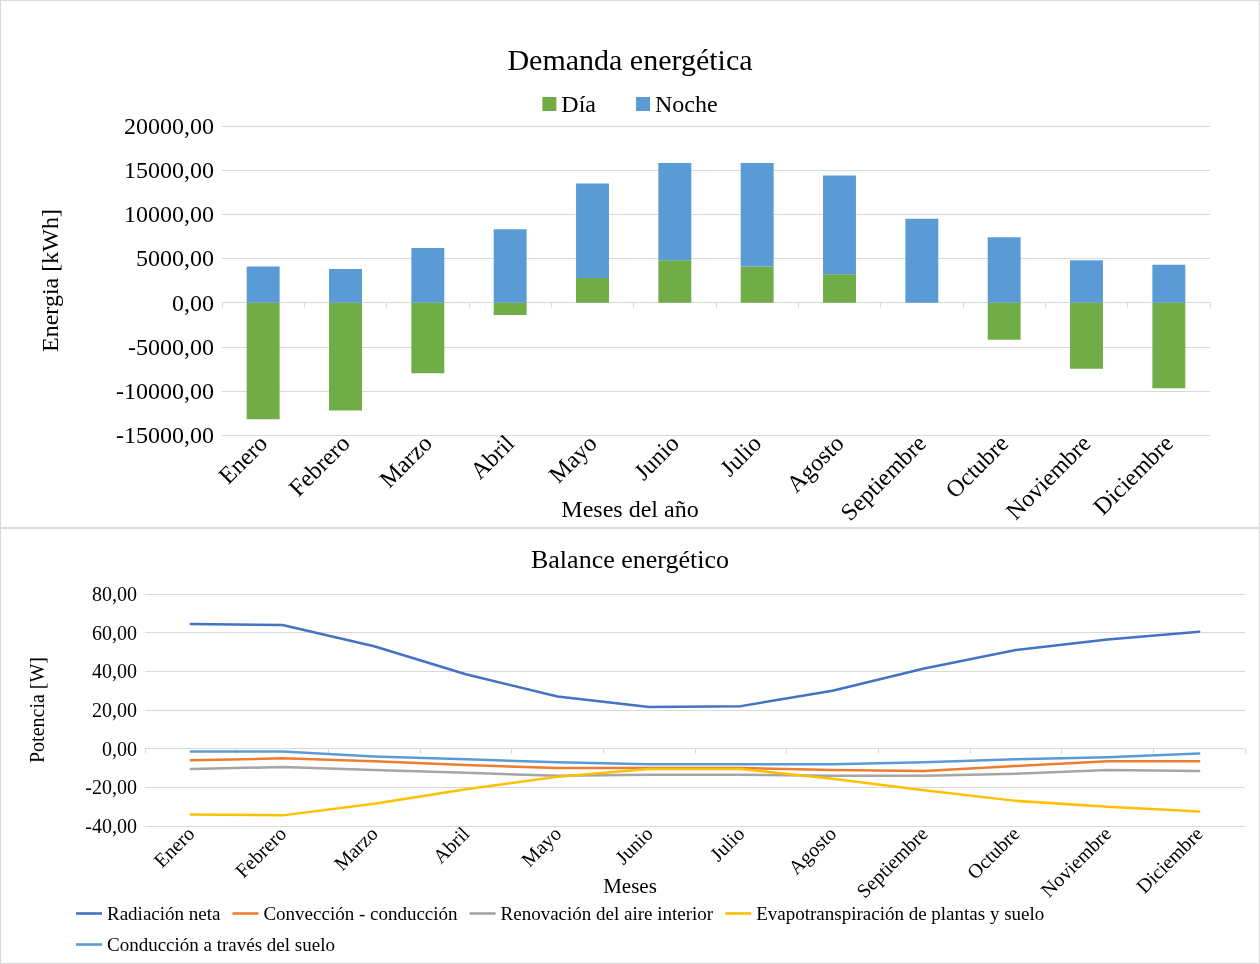  What do you see at coordinates (111, 787) in the screenshot?
I see `y-tick-label: -20,00` at bounding box center [111, 787].